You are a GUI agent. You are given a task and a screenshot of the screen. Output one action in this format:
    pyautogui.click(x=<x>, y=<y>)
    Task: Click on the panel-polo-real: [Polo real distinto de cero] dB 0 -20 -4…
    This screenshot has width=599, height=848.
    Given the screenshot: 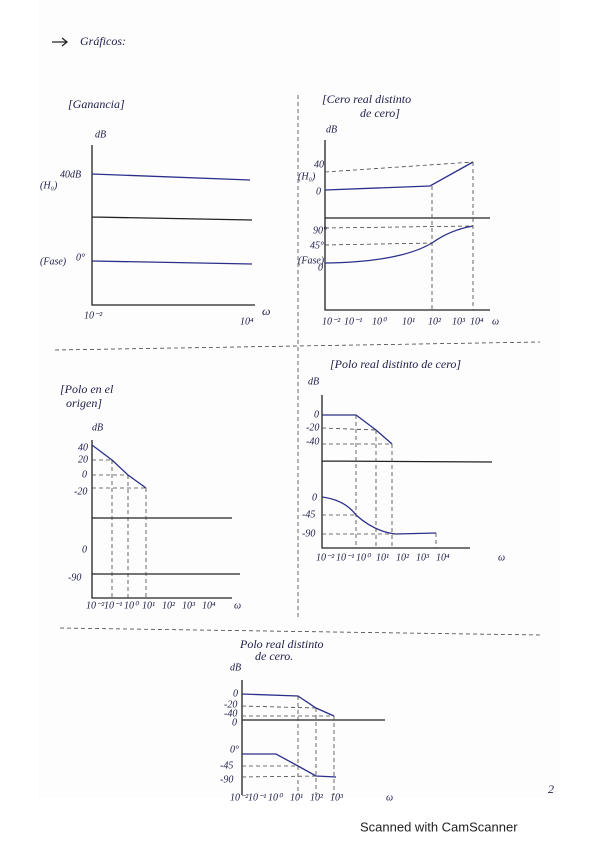 What is the action you would take?
    pyautogui.click(x=403, y=460)
    